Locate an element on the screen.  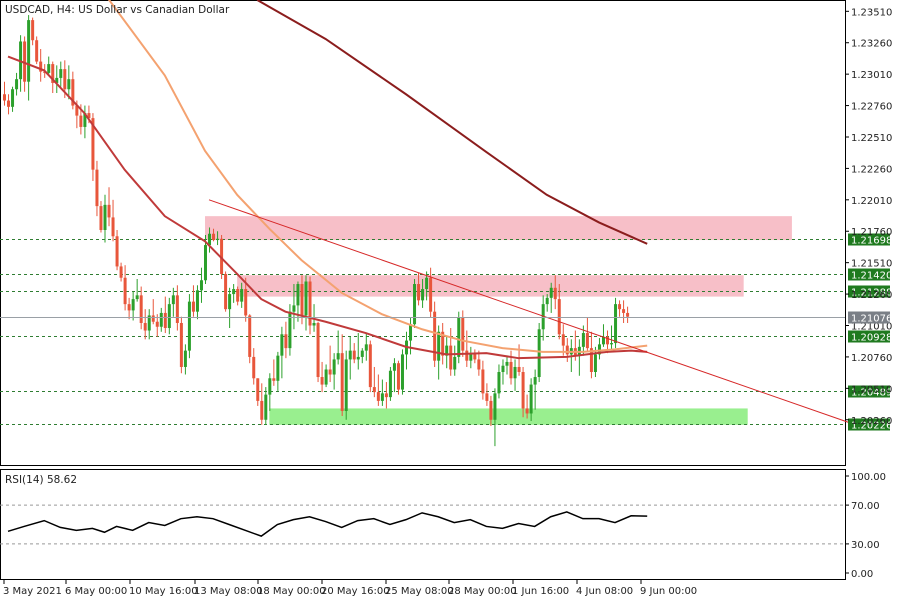
x-label-0: 3 May 2021 is located at coordinates (32, 591).